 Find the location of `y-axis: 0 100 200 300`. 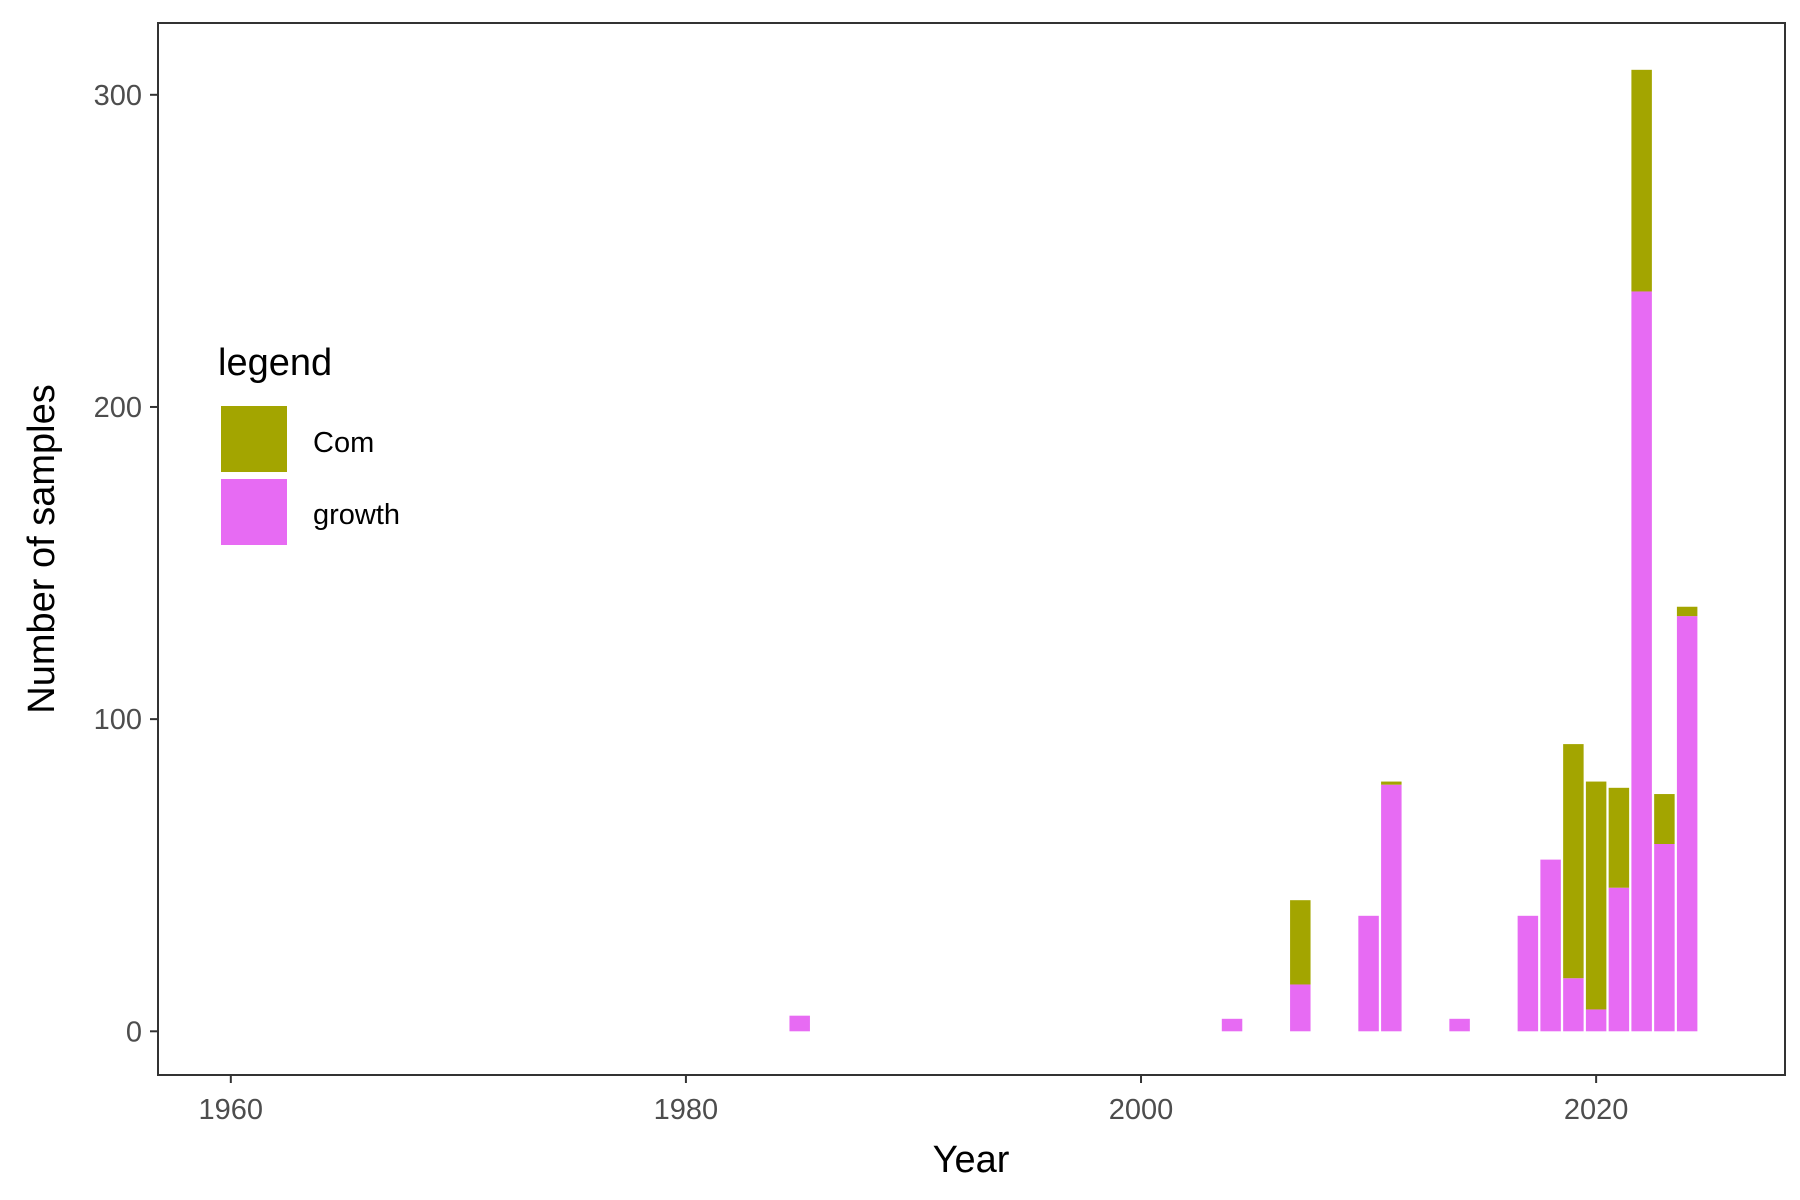

y-axis: 0 100 200 300 is located at coordinates (126, 564).